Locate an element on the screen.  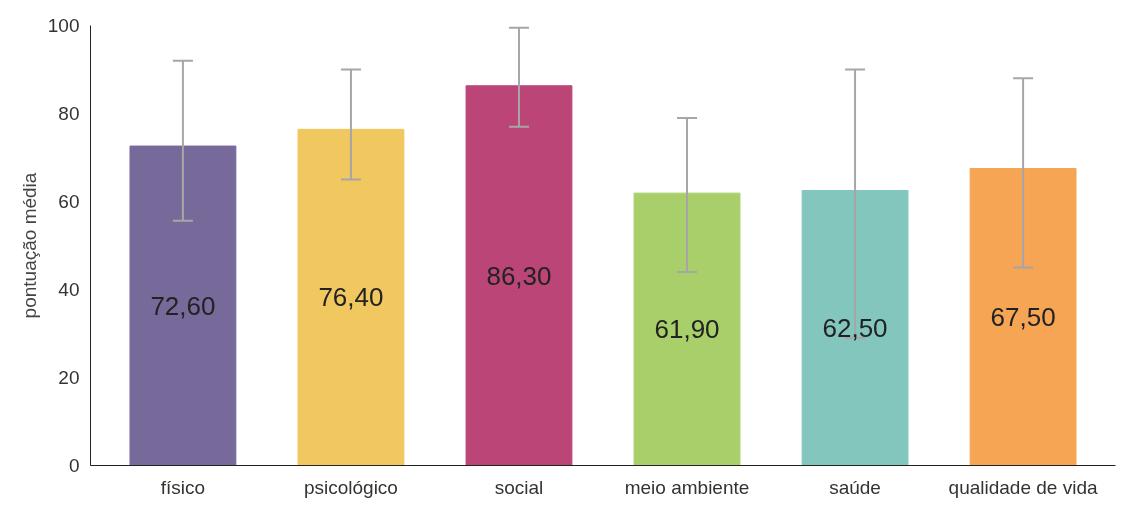
x-tick-label: saúde is located at coordinates (855, 487).